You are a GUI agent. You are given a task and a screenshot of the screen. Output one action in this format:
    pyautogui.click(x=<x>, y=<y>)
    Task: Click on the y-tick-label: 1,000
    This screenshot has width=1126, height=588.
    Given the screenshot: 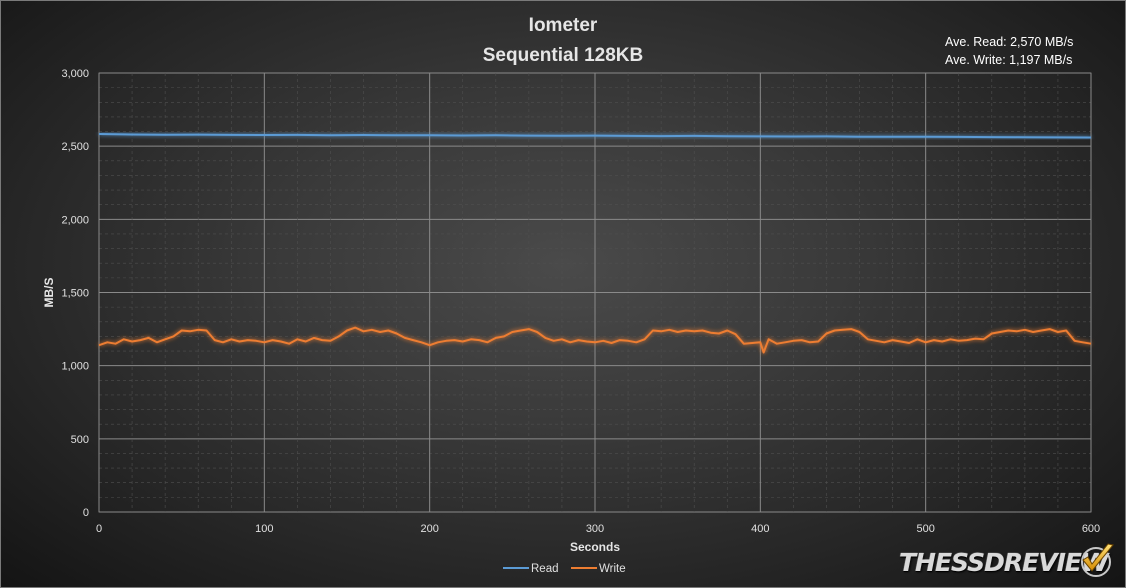 What is the action you would take?
    pyautogui.click(x=75, y=367)
    